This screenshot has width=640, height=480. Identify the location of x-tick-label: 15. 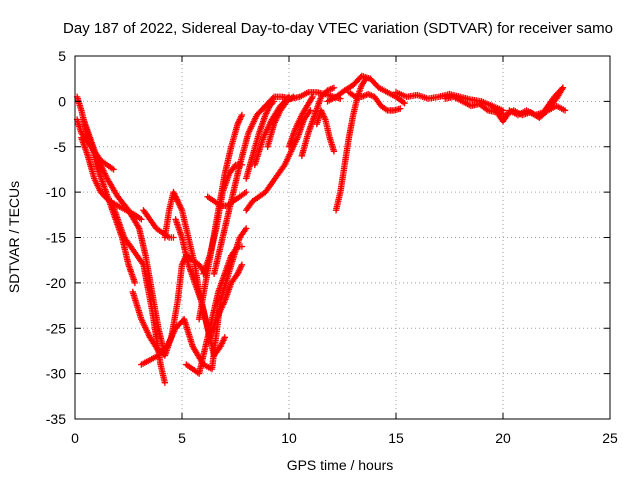
(396, 438).